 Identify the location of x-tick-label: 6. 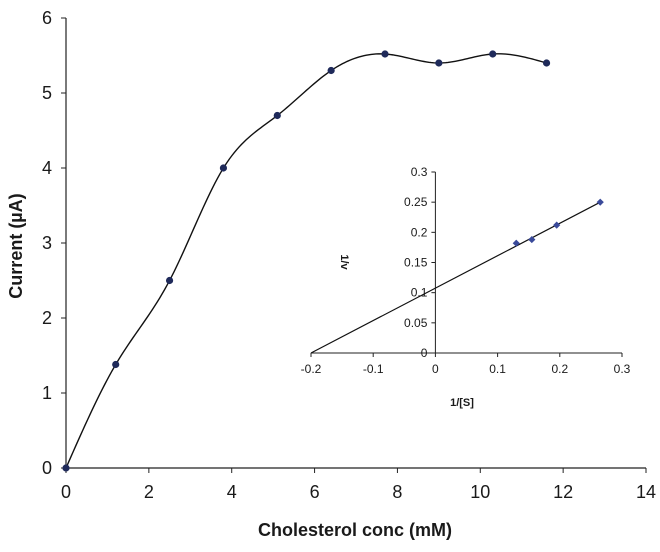
(315, 492).